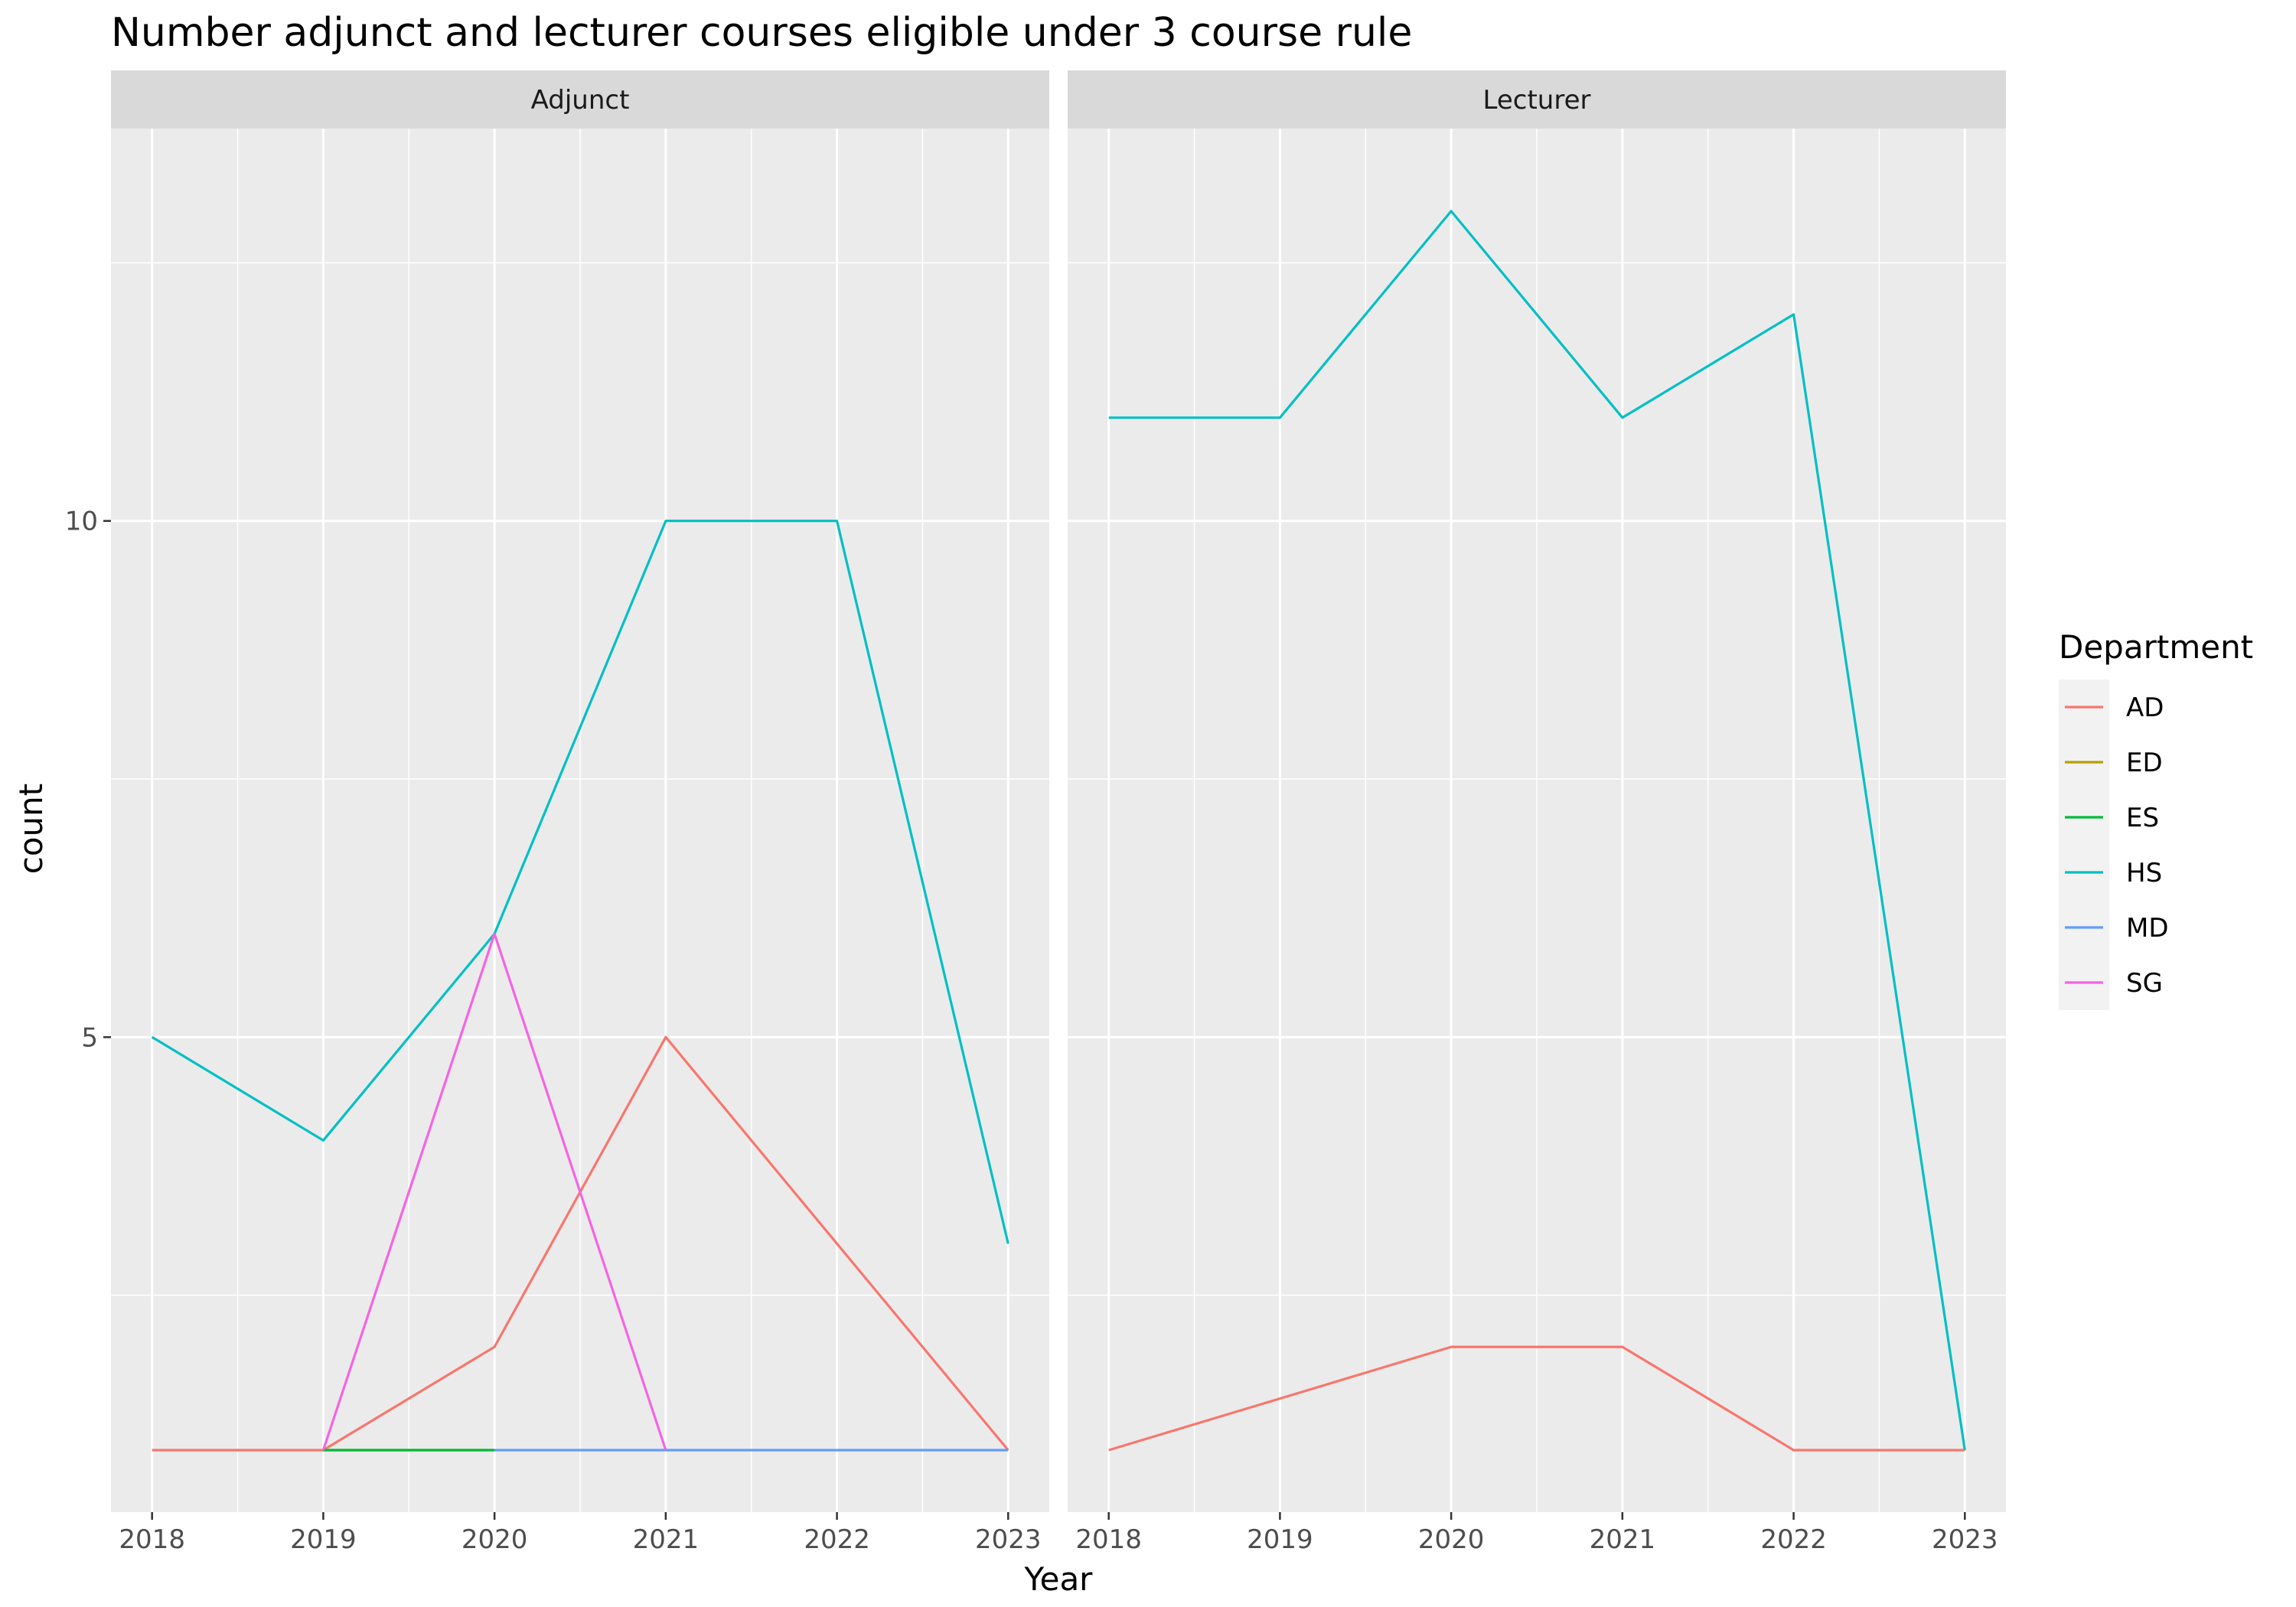 This screenshot has height=1607, width=2296. Describe the element at coordinates (1059, 1579) in the screenshot. I see `x-axis-title: Year` at that location.